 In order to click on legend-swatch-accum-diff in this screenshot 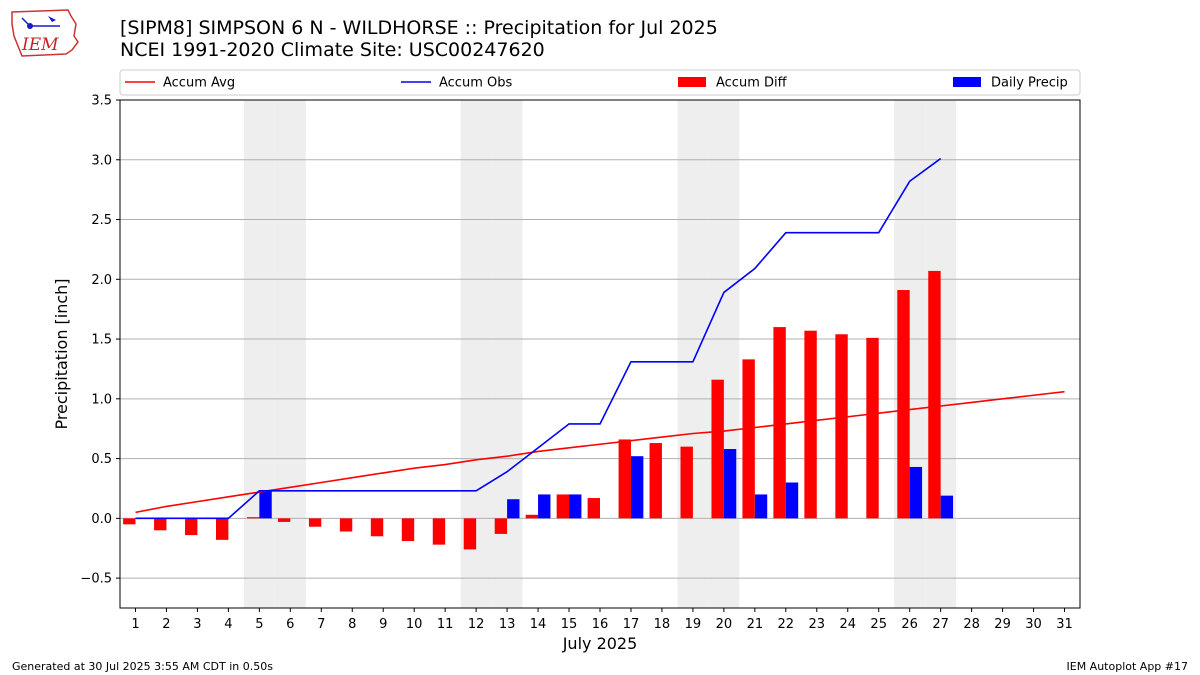, I will do `click(692, 82)`.